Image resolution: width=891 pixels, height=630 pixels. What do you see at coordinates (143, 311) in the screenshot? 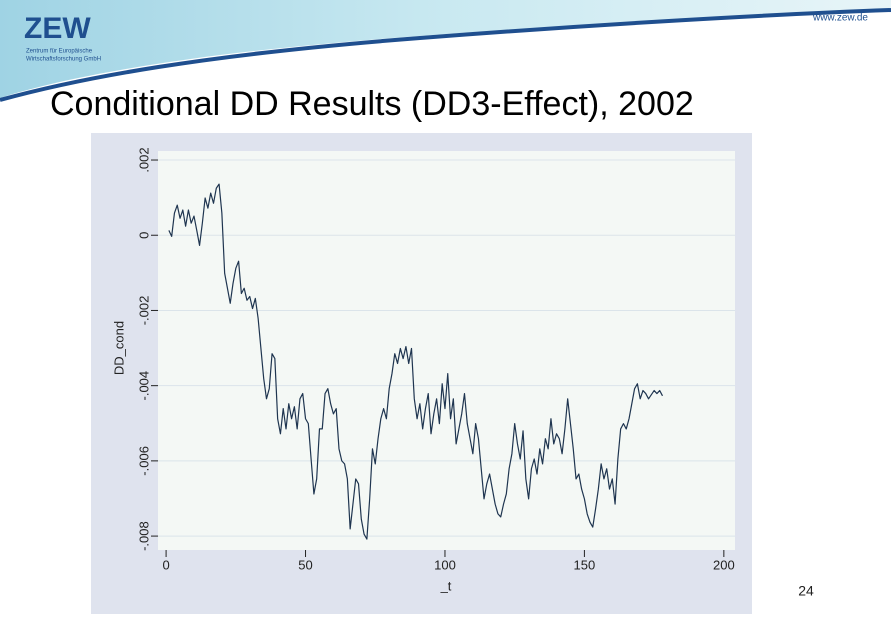
I see `y-tick-label: -.002` at bounding box center [143, 311].